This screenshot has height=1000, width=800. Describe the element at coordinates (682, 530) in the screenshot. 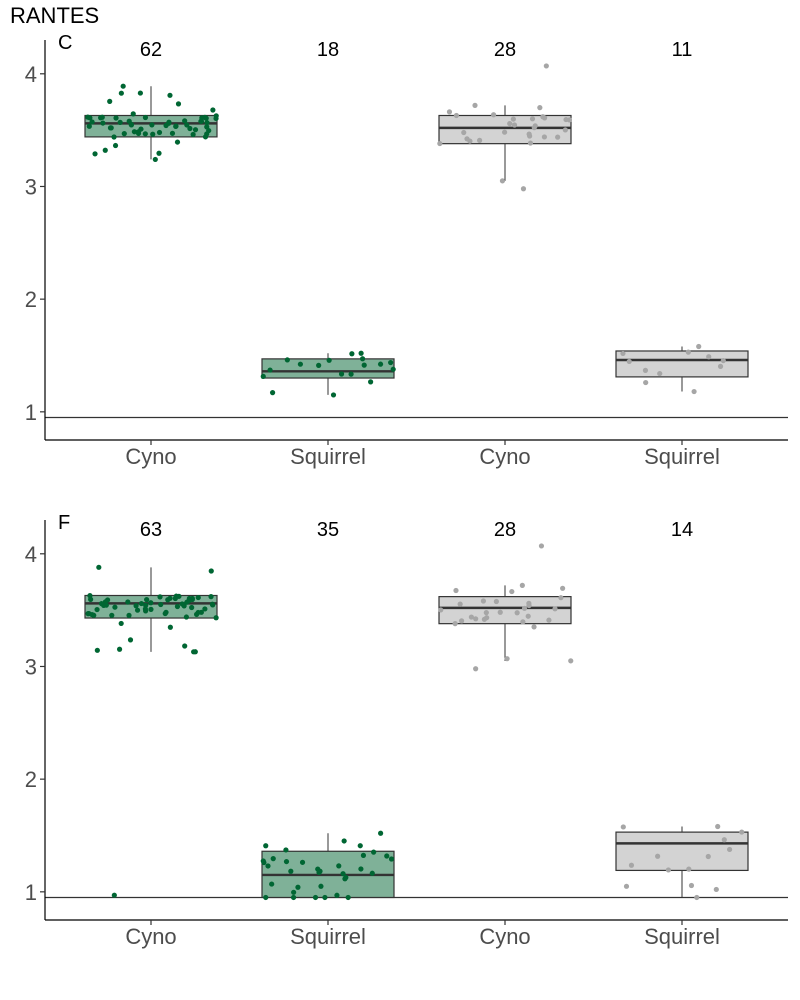

I see `count-label: 14` at that location.